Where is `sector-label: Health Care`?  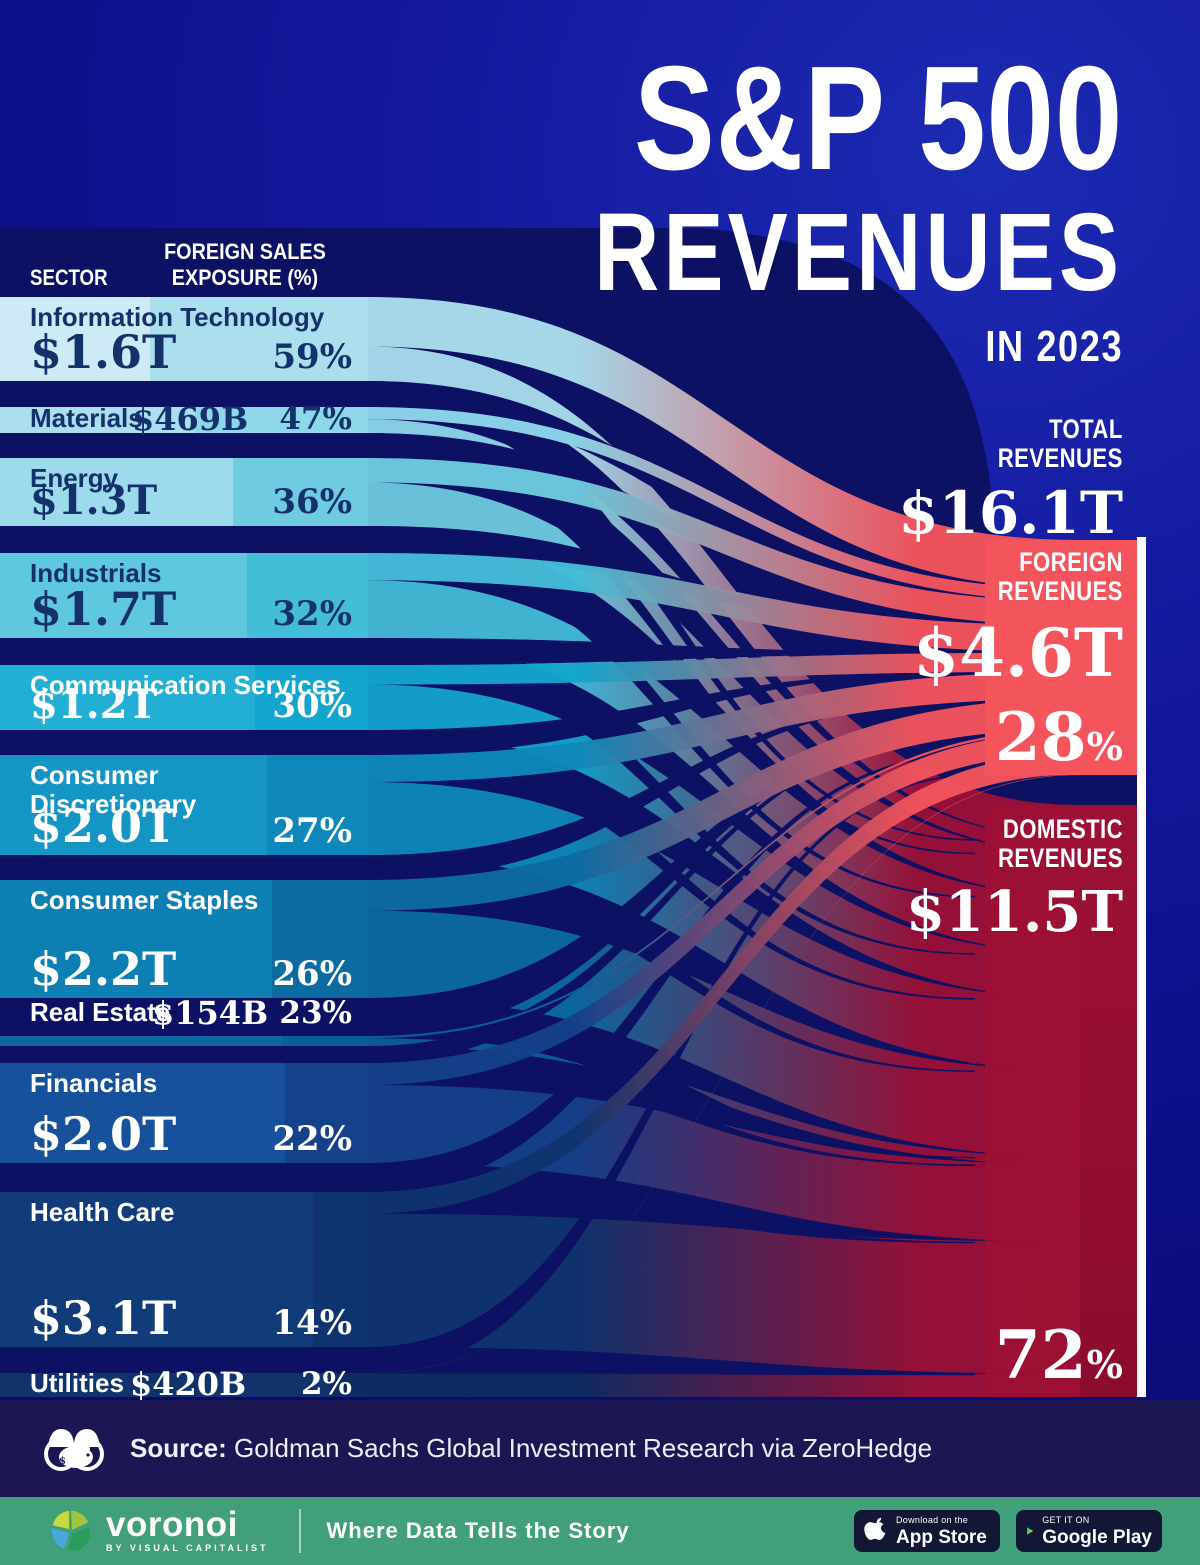
sector-label: Health Care is located at coordinates (102, 1212).